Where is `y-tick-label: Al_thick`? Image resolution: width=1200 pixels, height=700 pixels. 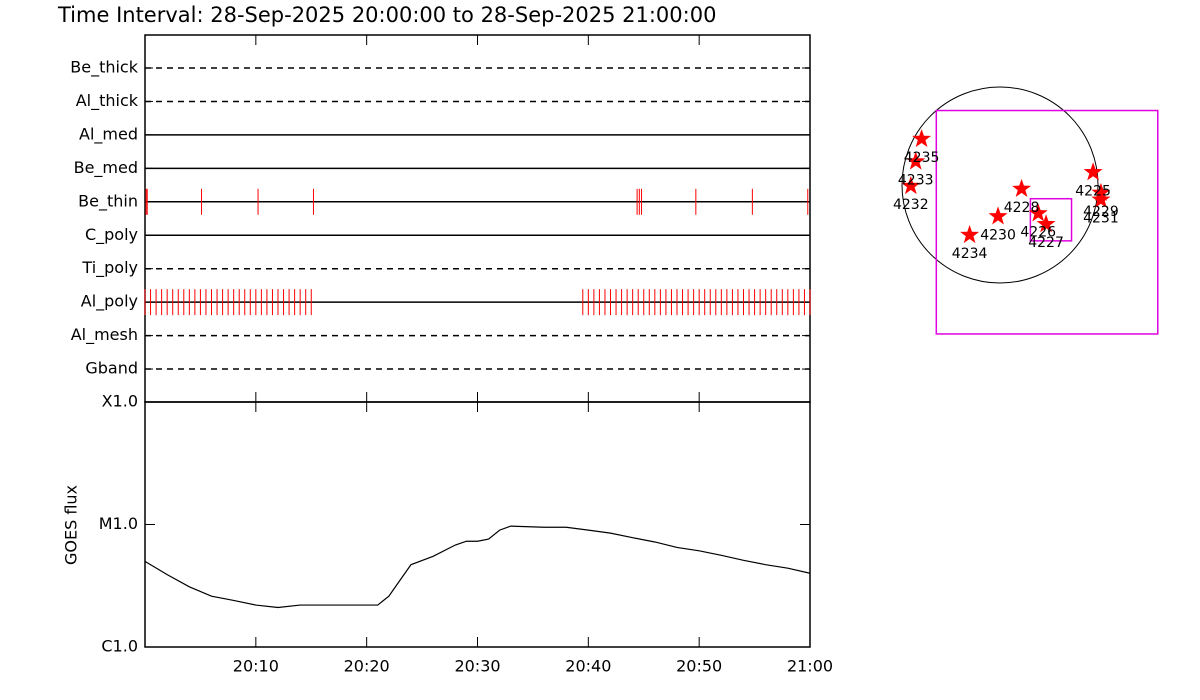
y-tick-label: Al_thick is located at coordinates (107, 101).